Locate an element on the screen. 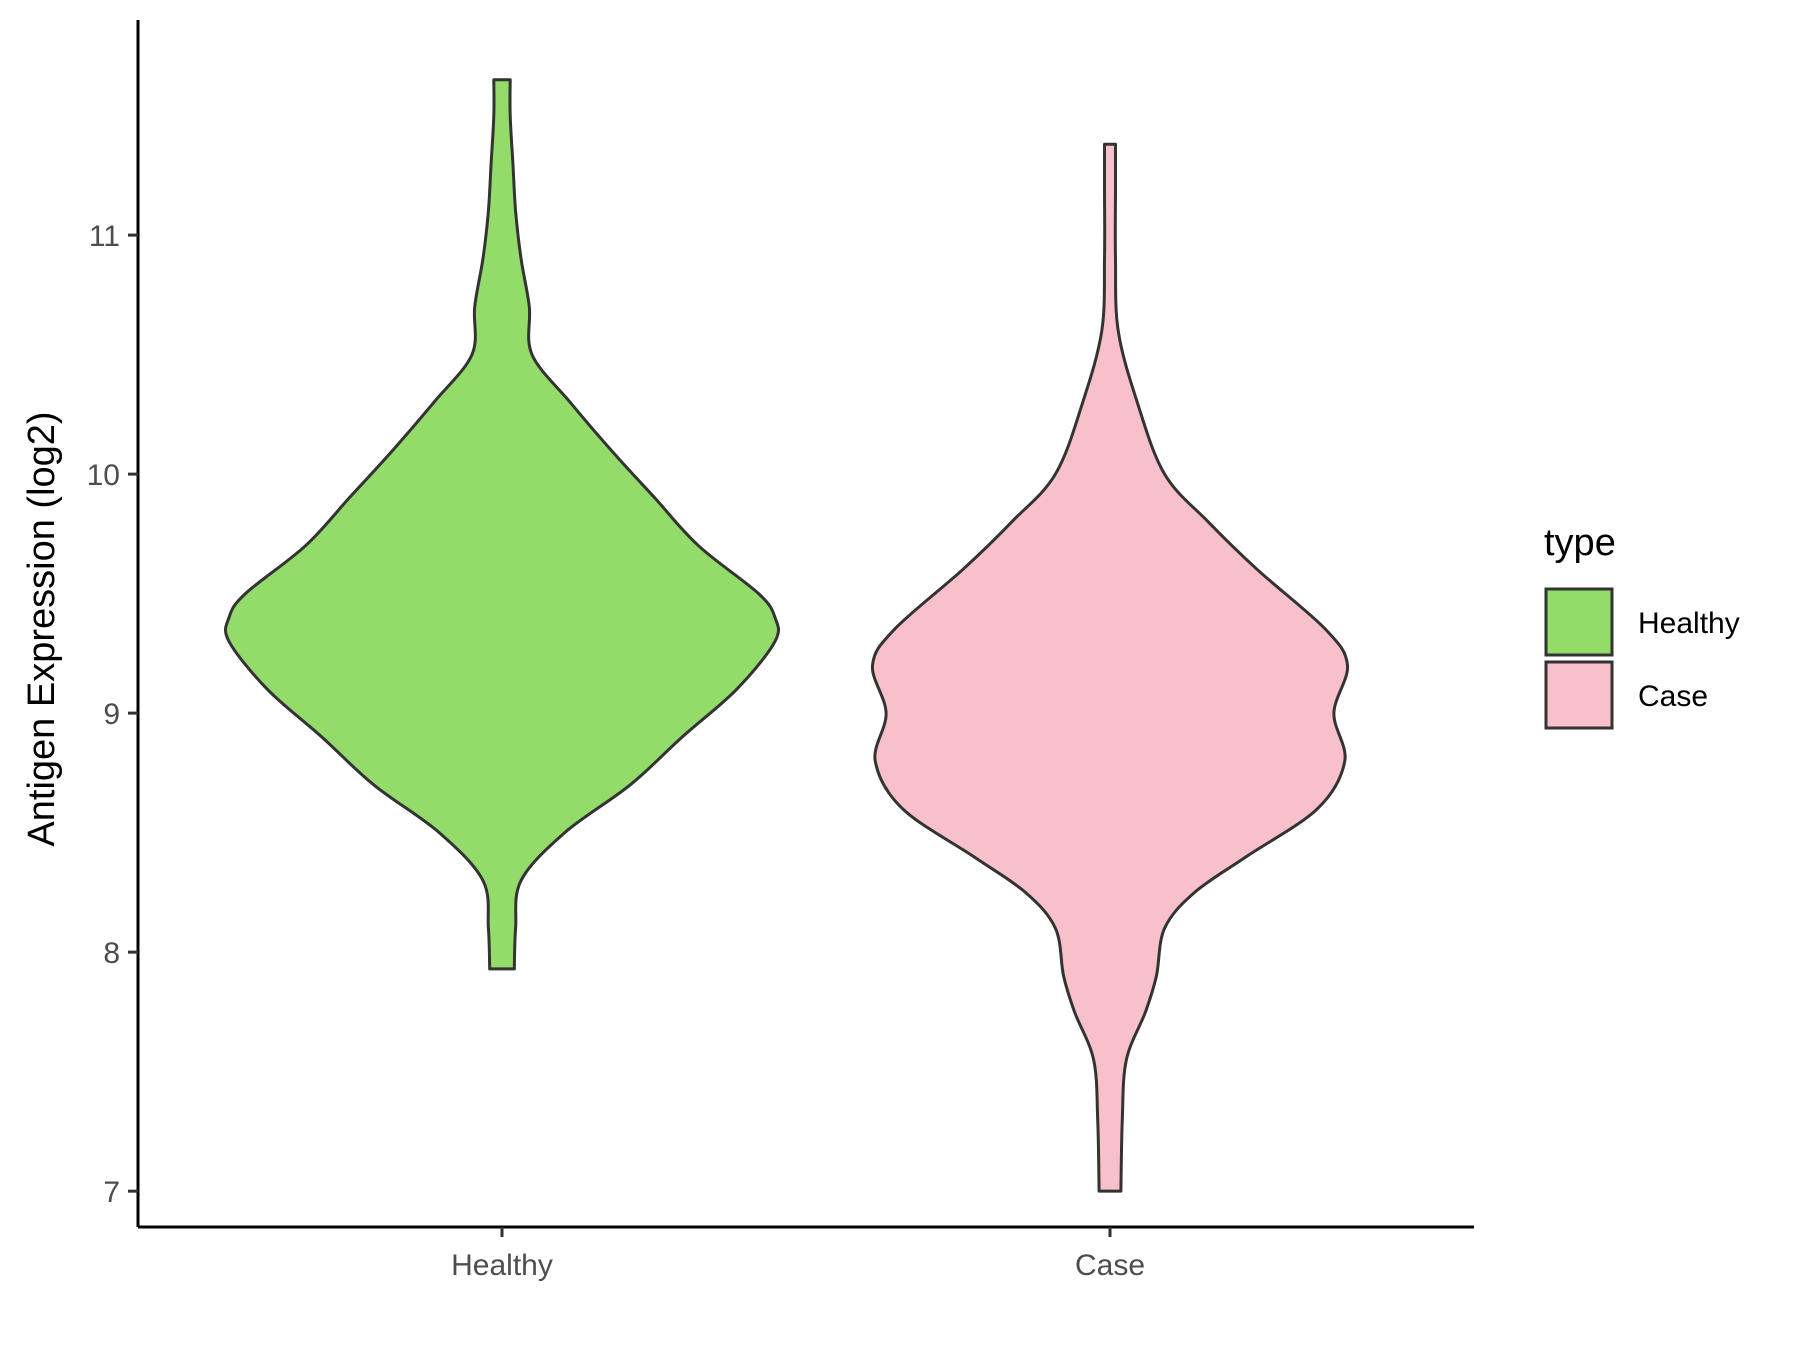  y-tick-label-11: 11 is located at coordinates (104, 236).